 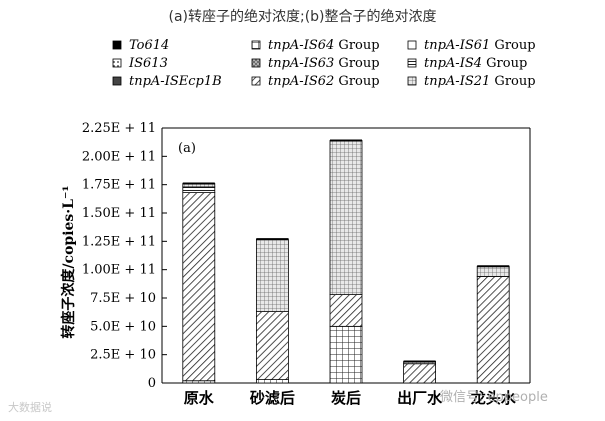 I want to click on legend-label: tnpA-IS4 Group, so click(x=475, y=63).